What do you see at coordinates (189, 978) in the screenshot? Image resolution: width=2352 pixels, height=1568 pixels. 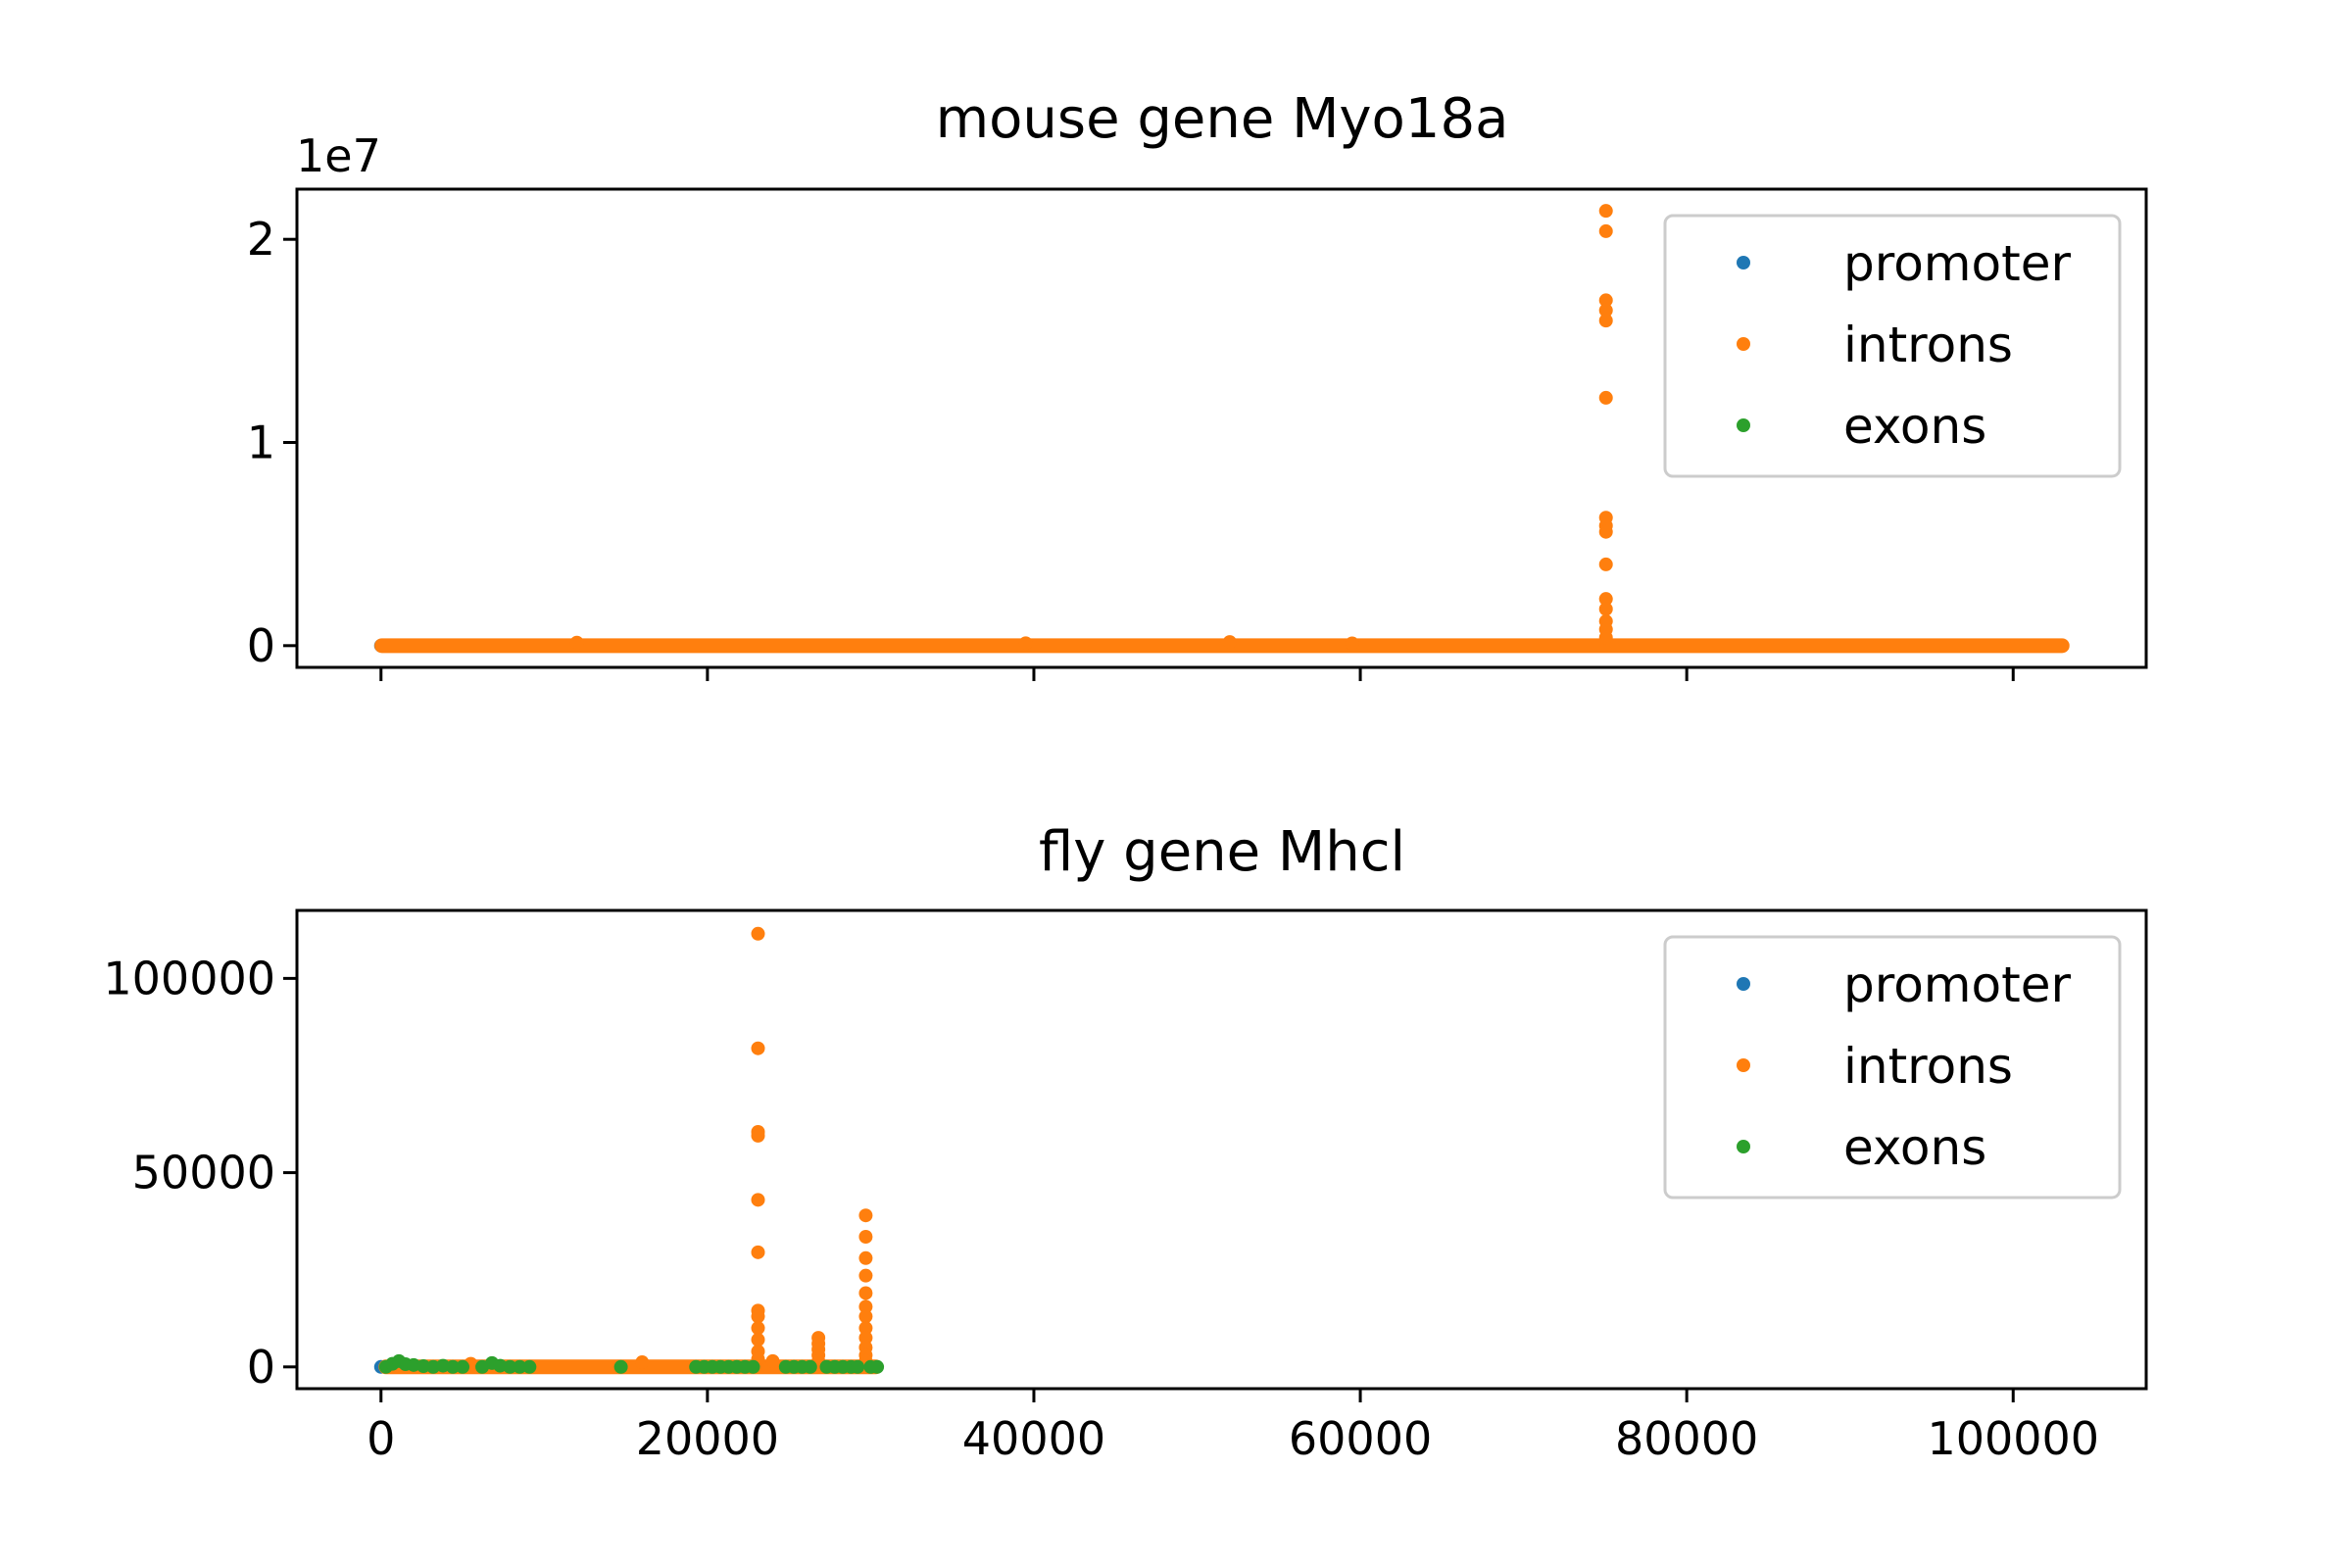 I see `y-tick-label: 100000` at bounding box center [189, 978].